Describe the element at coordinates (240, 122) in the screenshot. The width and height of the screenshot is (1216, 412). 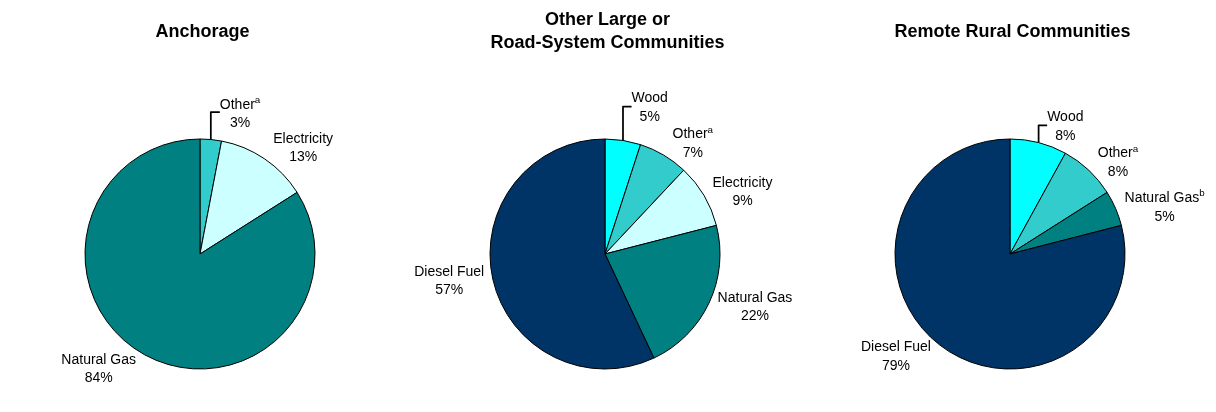
I see `data-label: 3%` at that location.